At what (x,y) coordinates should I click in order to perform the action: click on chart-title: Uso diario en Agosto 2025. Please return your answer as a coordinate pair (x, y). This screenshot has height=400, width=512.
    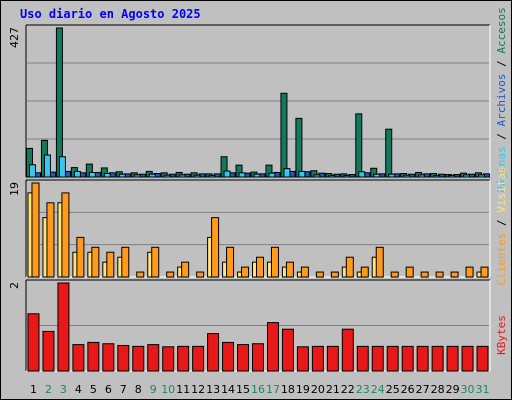
    Looking at the image, I should click on (110, 14).